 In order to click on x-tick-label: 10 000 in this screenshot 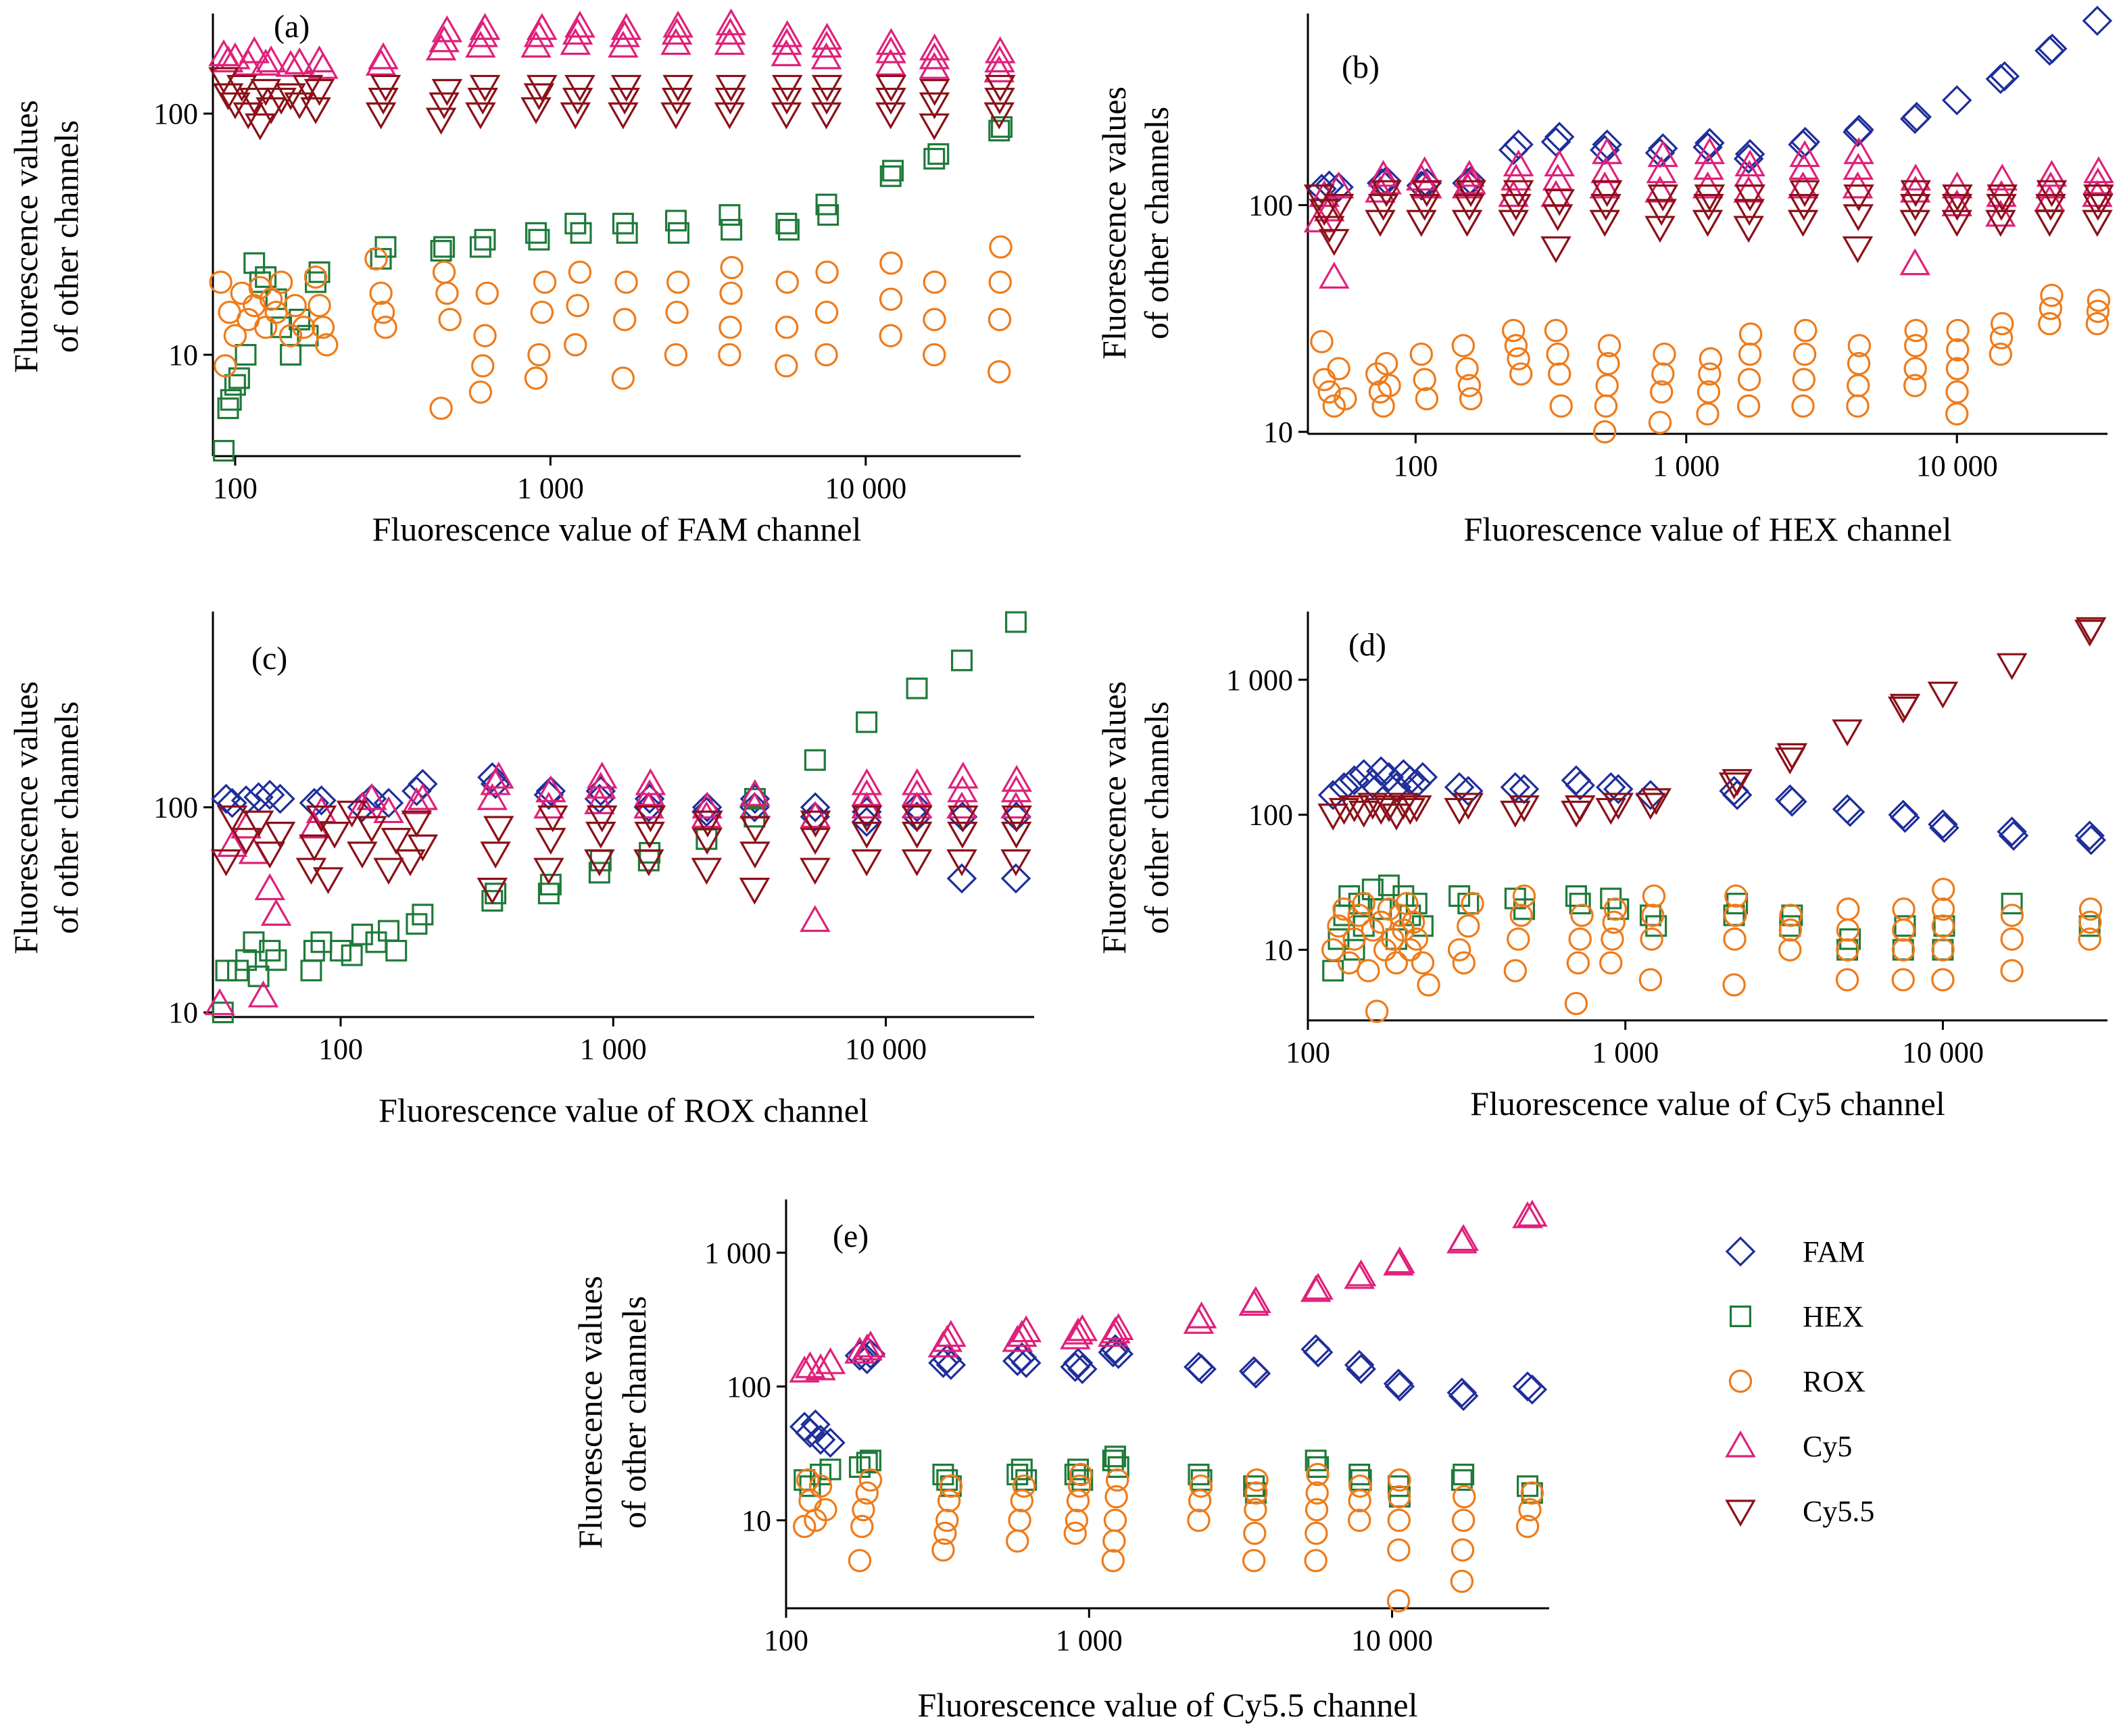, I will do `click(1392, 1640)`.